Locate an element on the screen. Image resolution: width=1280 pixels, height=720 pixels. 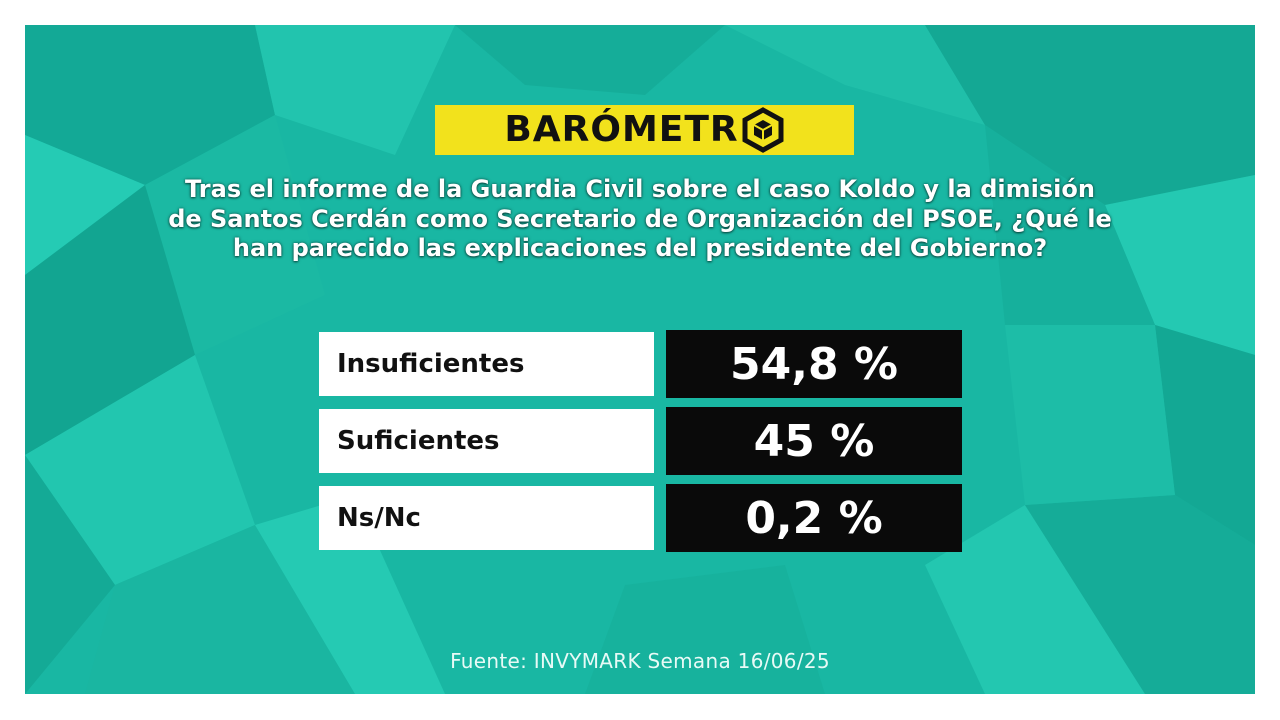
barometro-logo-text: BARÓMETR is located at coordinates (621, 129).